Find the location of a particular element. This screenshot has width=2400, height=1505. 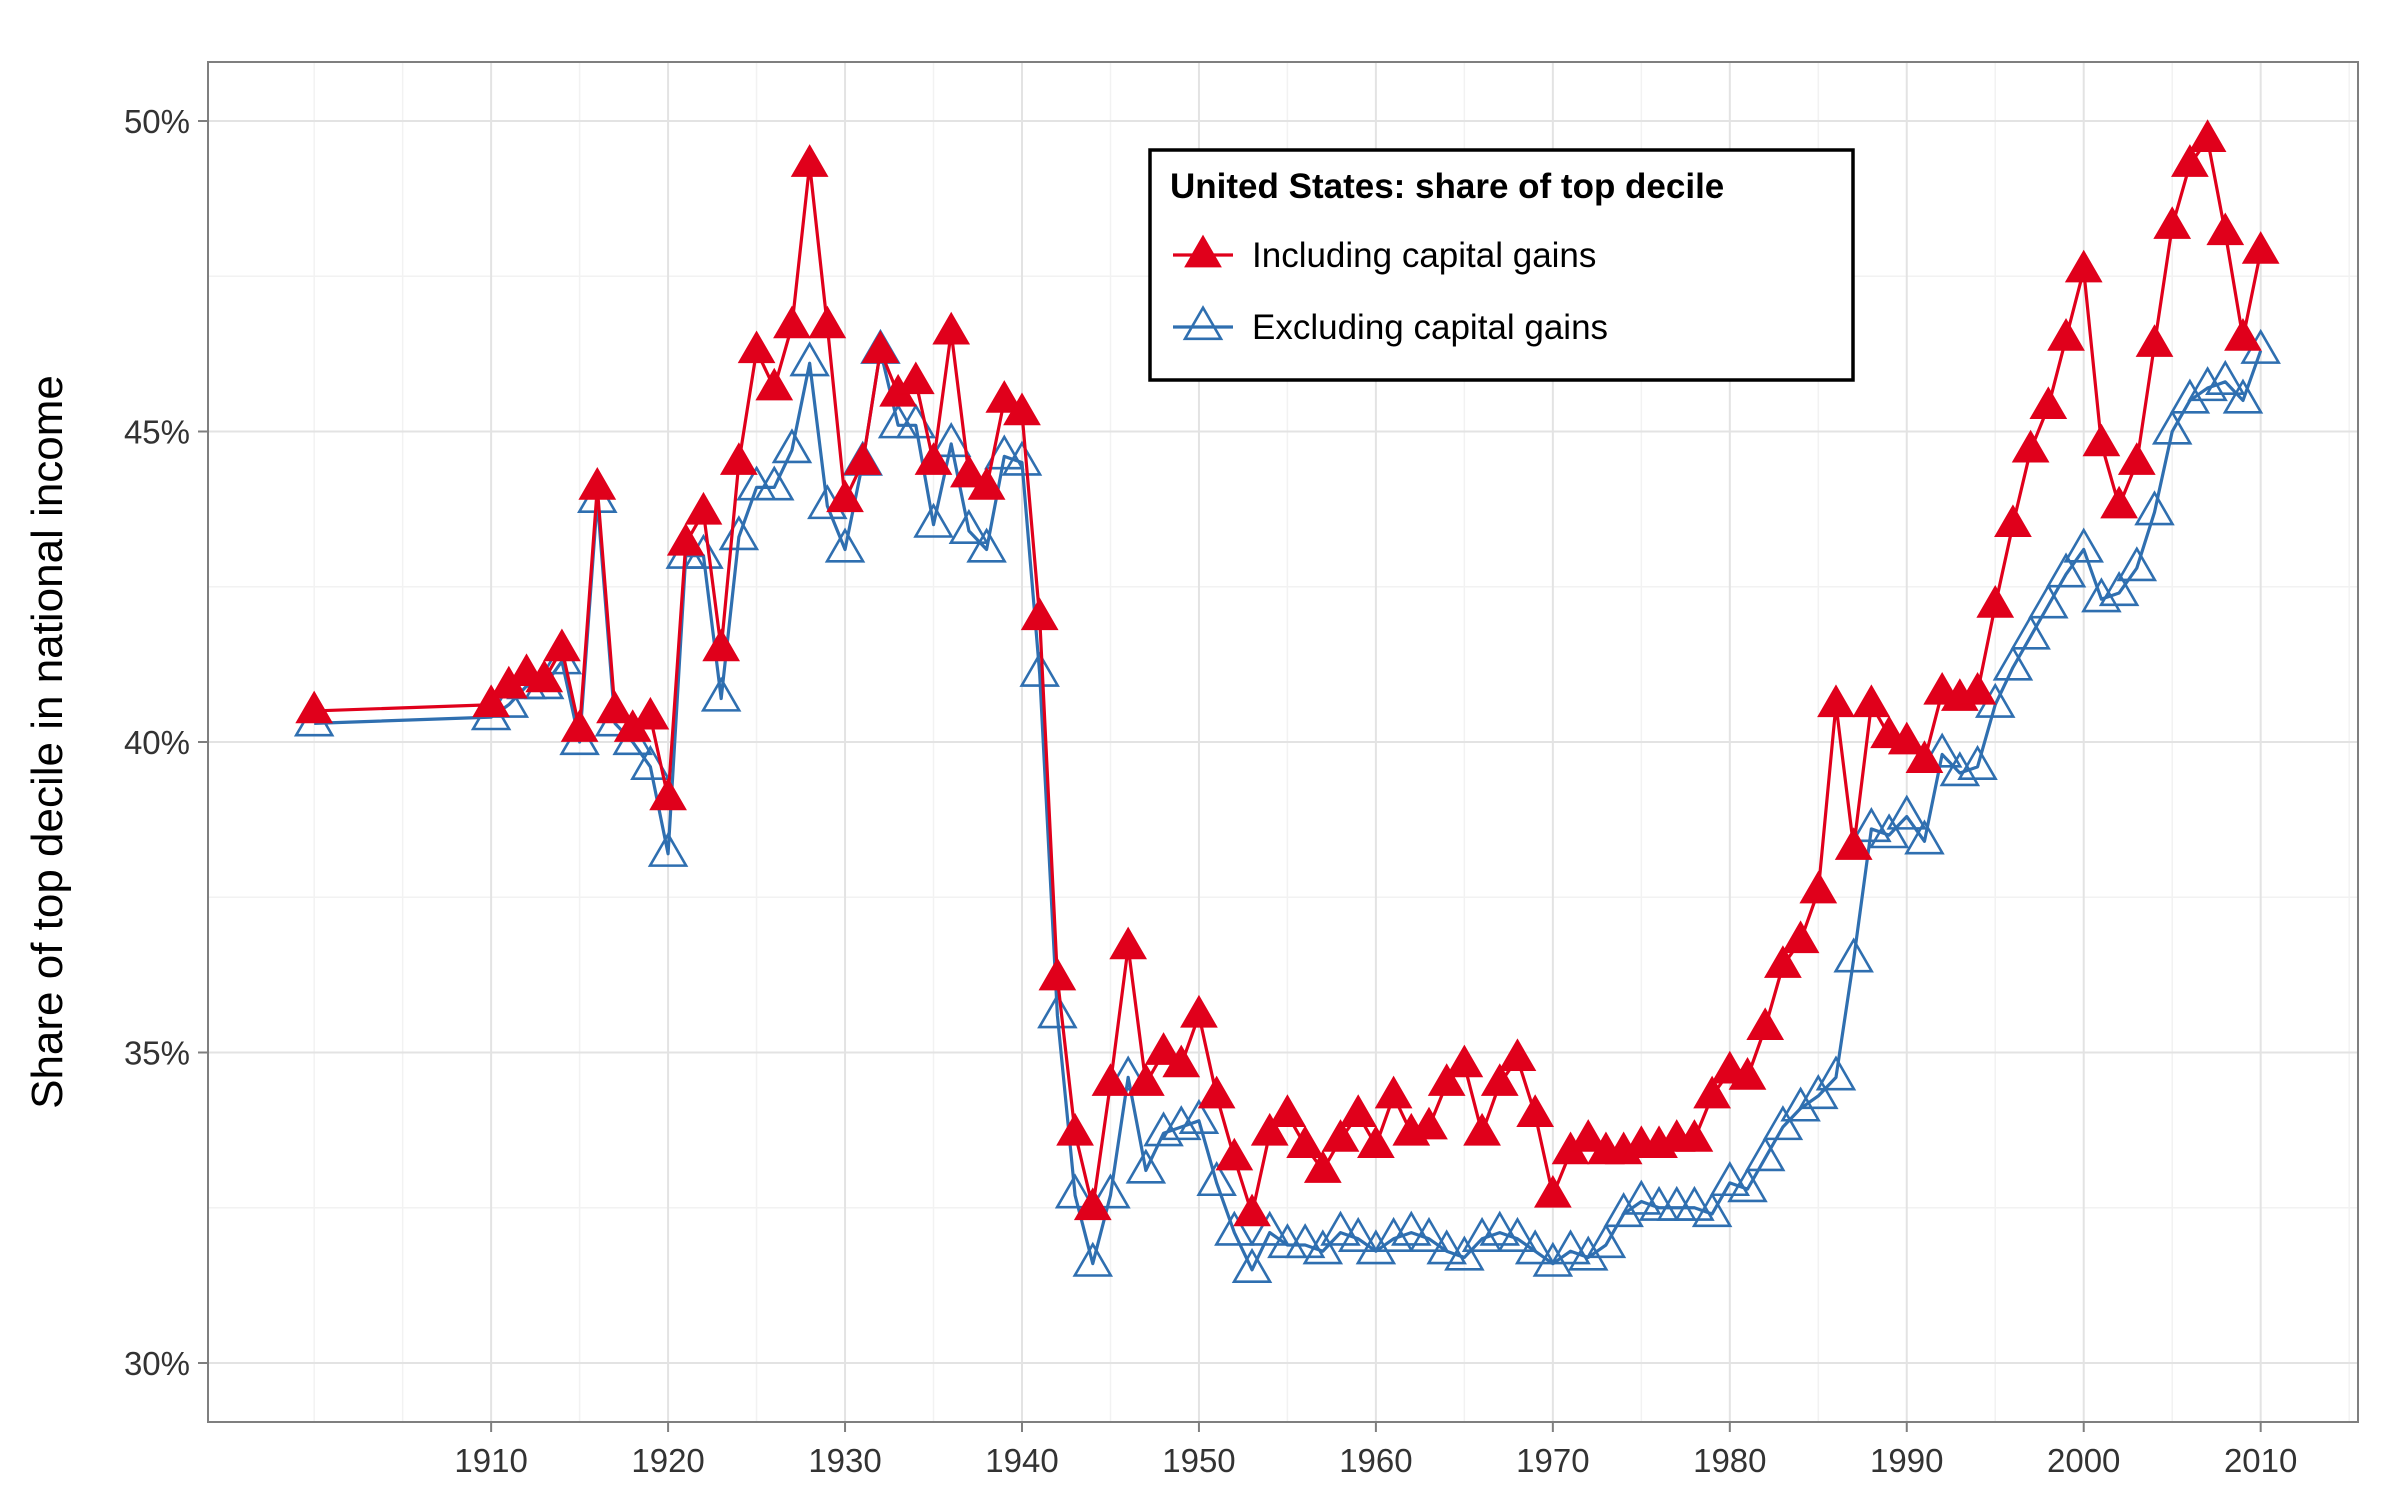

x-tick-label: 1980 is located at coordinates (1729, 1460).